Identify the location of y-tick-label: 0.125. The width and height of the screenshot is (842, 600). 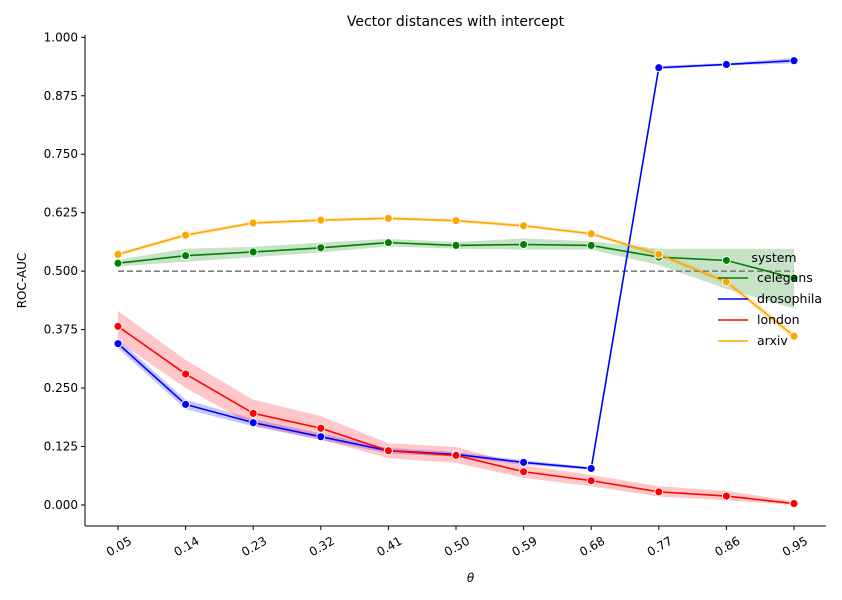
(61, 447).